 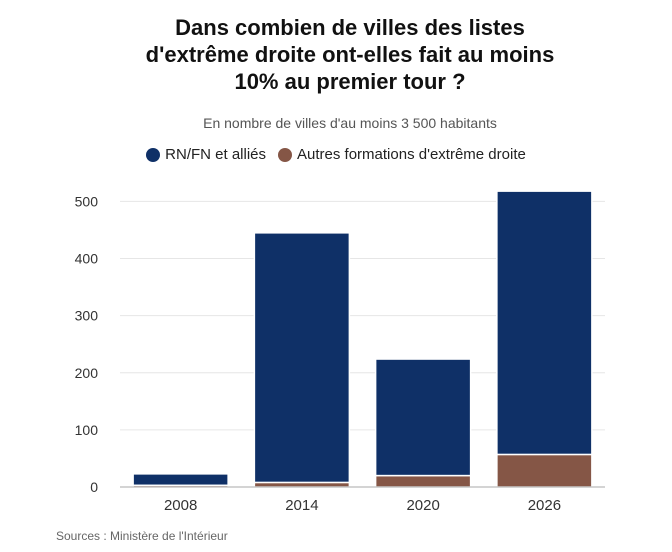 What do you see at coordinates (180, 505) in the screenshot?
I see `x-tick-label: 2008` at bounding box center [180, 505].